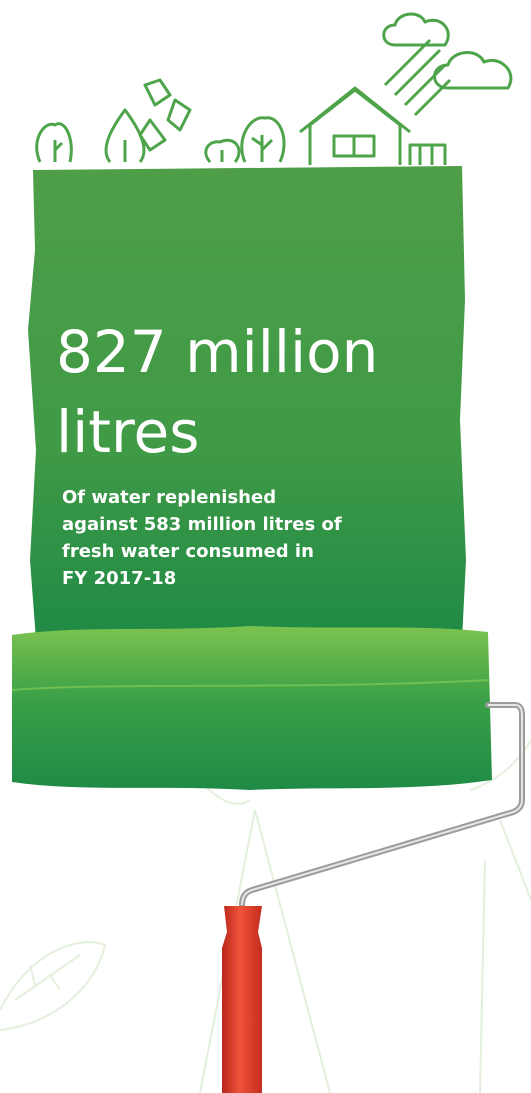  What do you see at coordinates (188, 551) in the screenshot?
I see `description: fresh water consumed in` at bounding box center [188, 551].